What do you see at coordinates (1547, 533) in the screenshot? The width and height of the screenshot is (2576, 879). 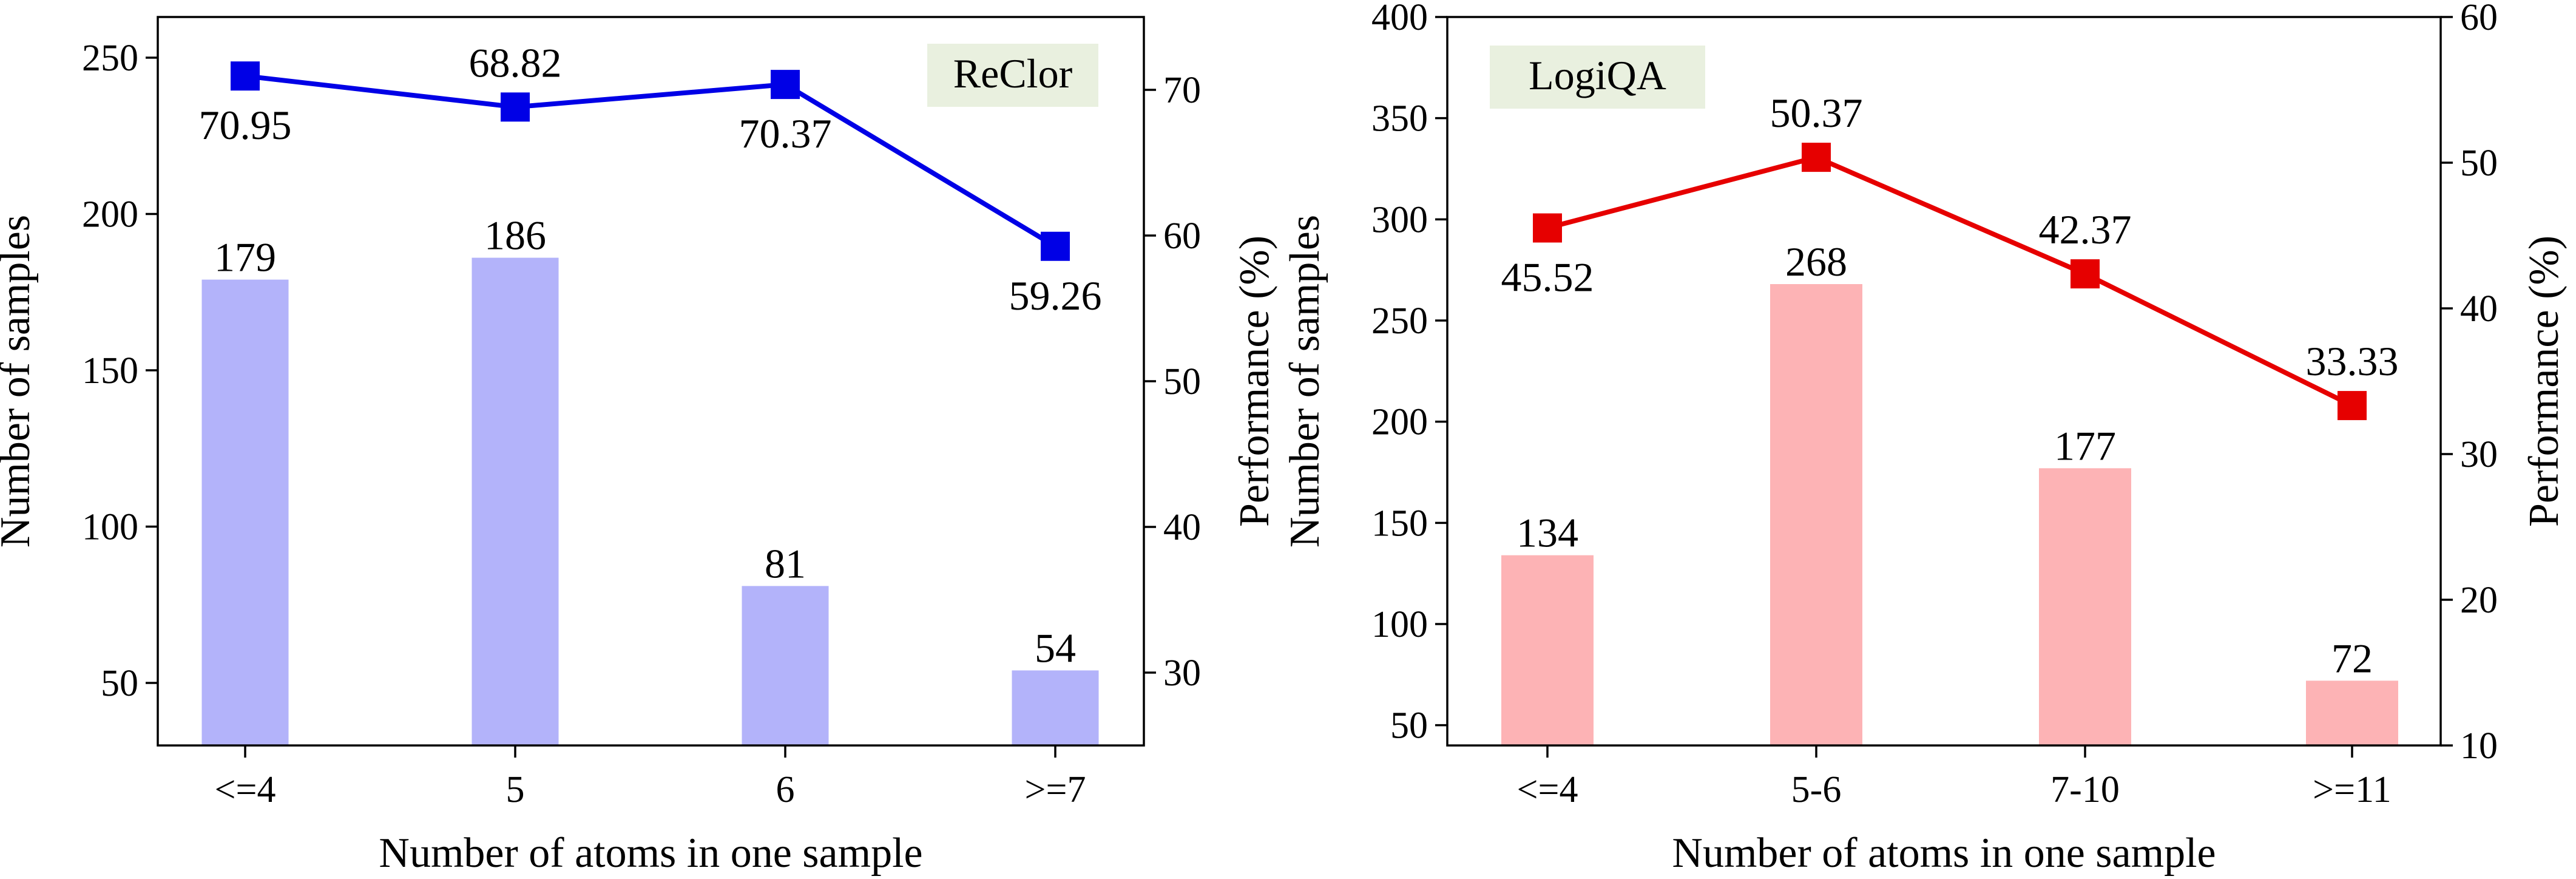 I see `bar-value-label: 134` at bounding box center [1547, 533].